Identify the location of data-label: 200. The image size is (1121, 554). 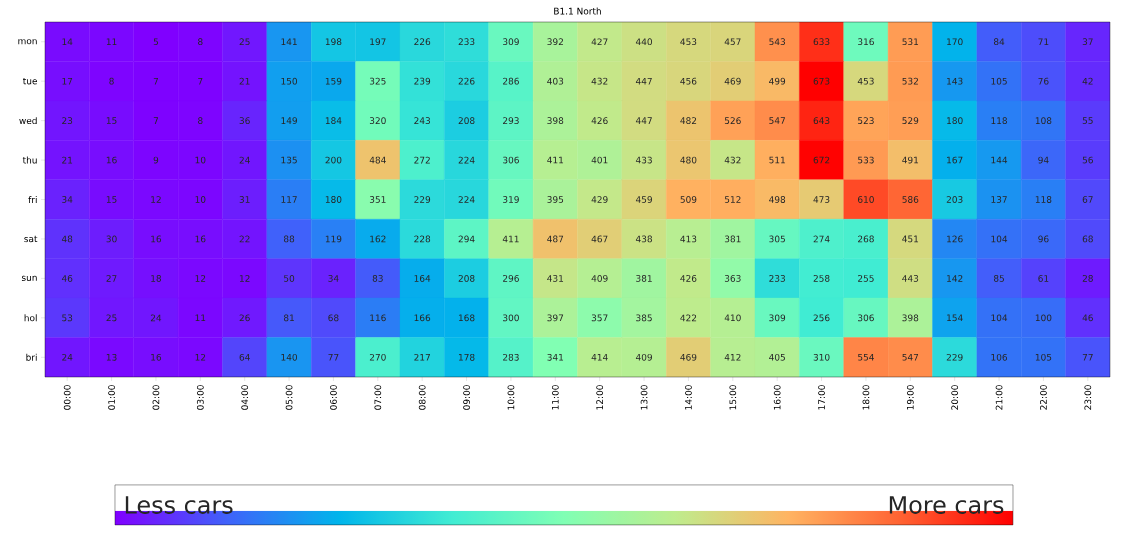
(333, 160).